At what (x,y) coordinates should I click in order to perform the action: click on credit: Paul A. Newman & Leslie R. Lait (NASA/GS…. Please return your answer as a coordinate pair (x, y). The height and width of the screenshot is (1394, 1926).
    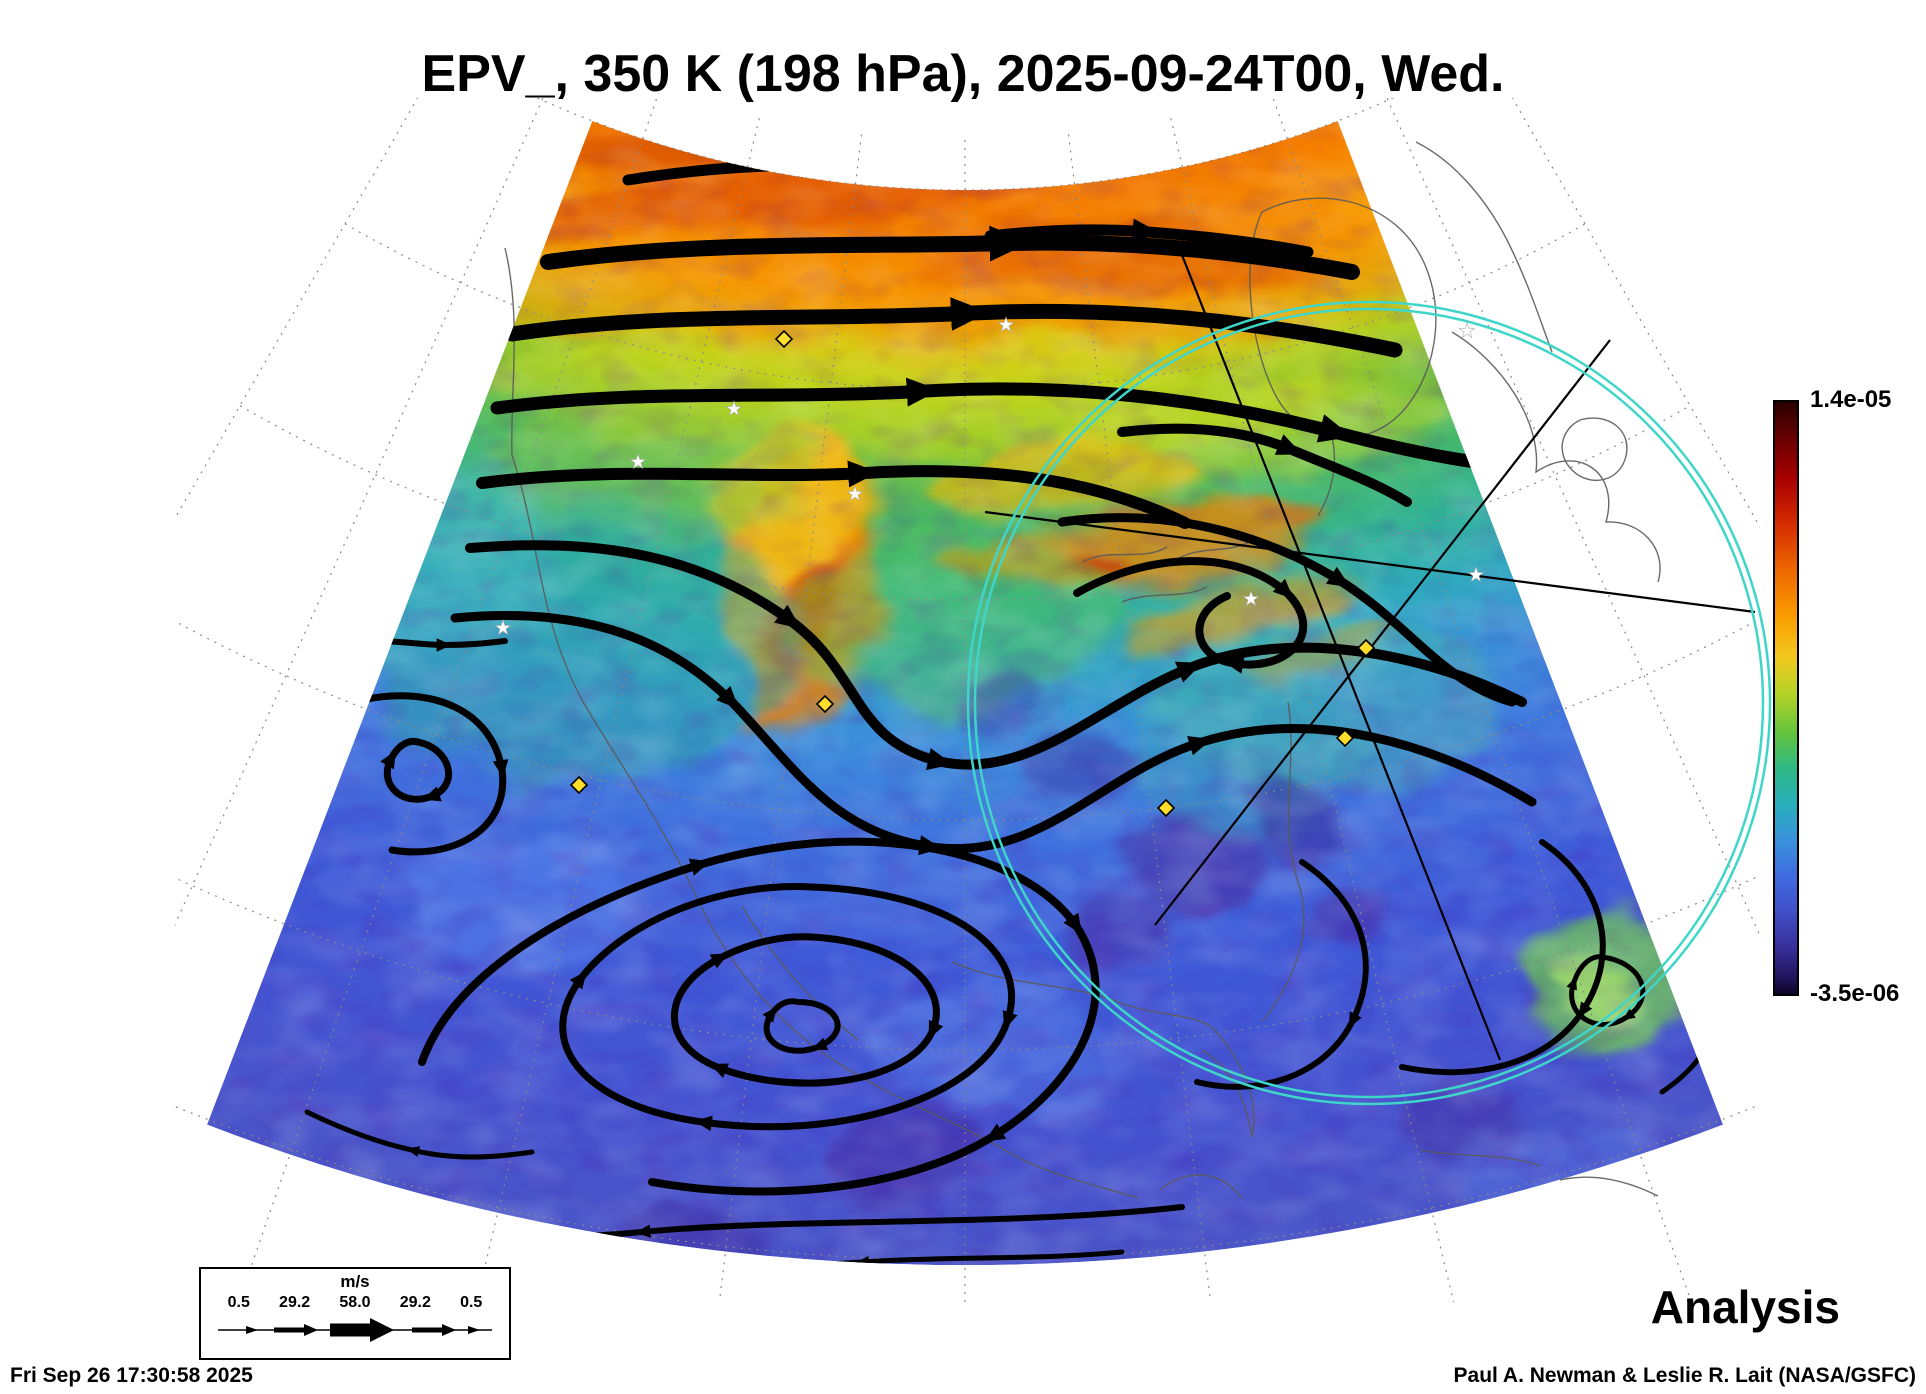
    Looking at the image, I should click on (1684, 1375).